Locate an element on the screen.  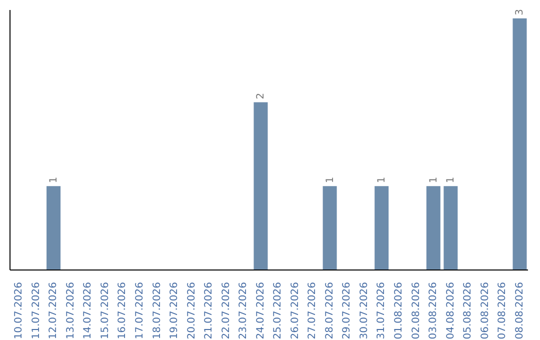
x-tick-label: 19.07.2026 is located at coordinates (174, 311).